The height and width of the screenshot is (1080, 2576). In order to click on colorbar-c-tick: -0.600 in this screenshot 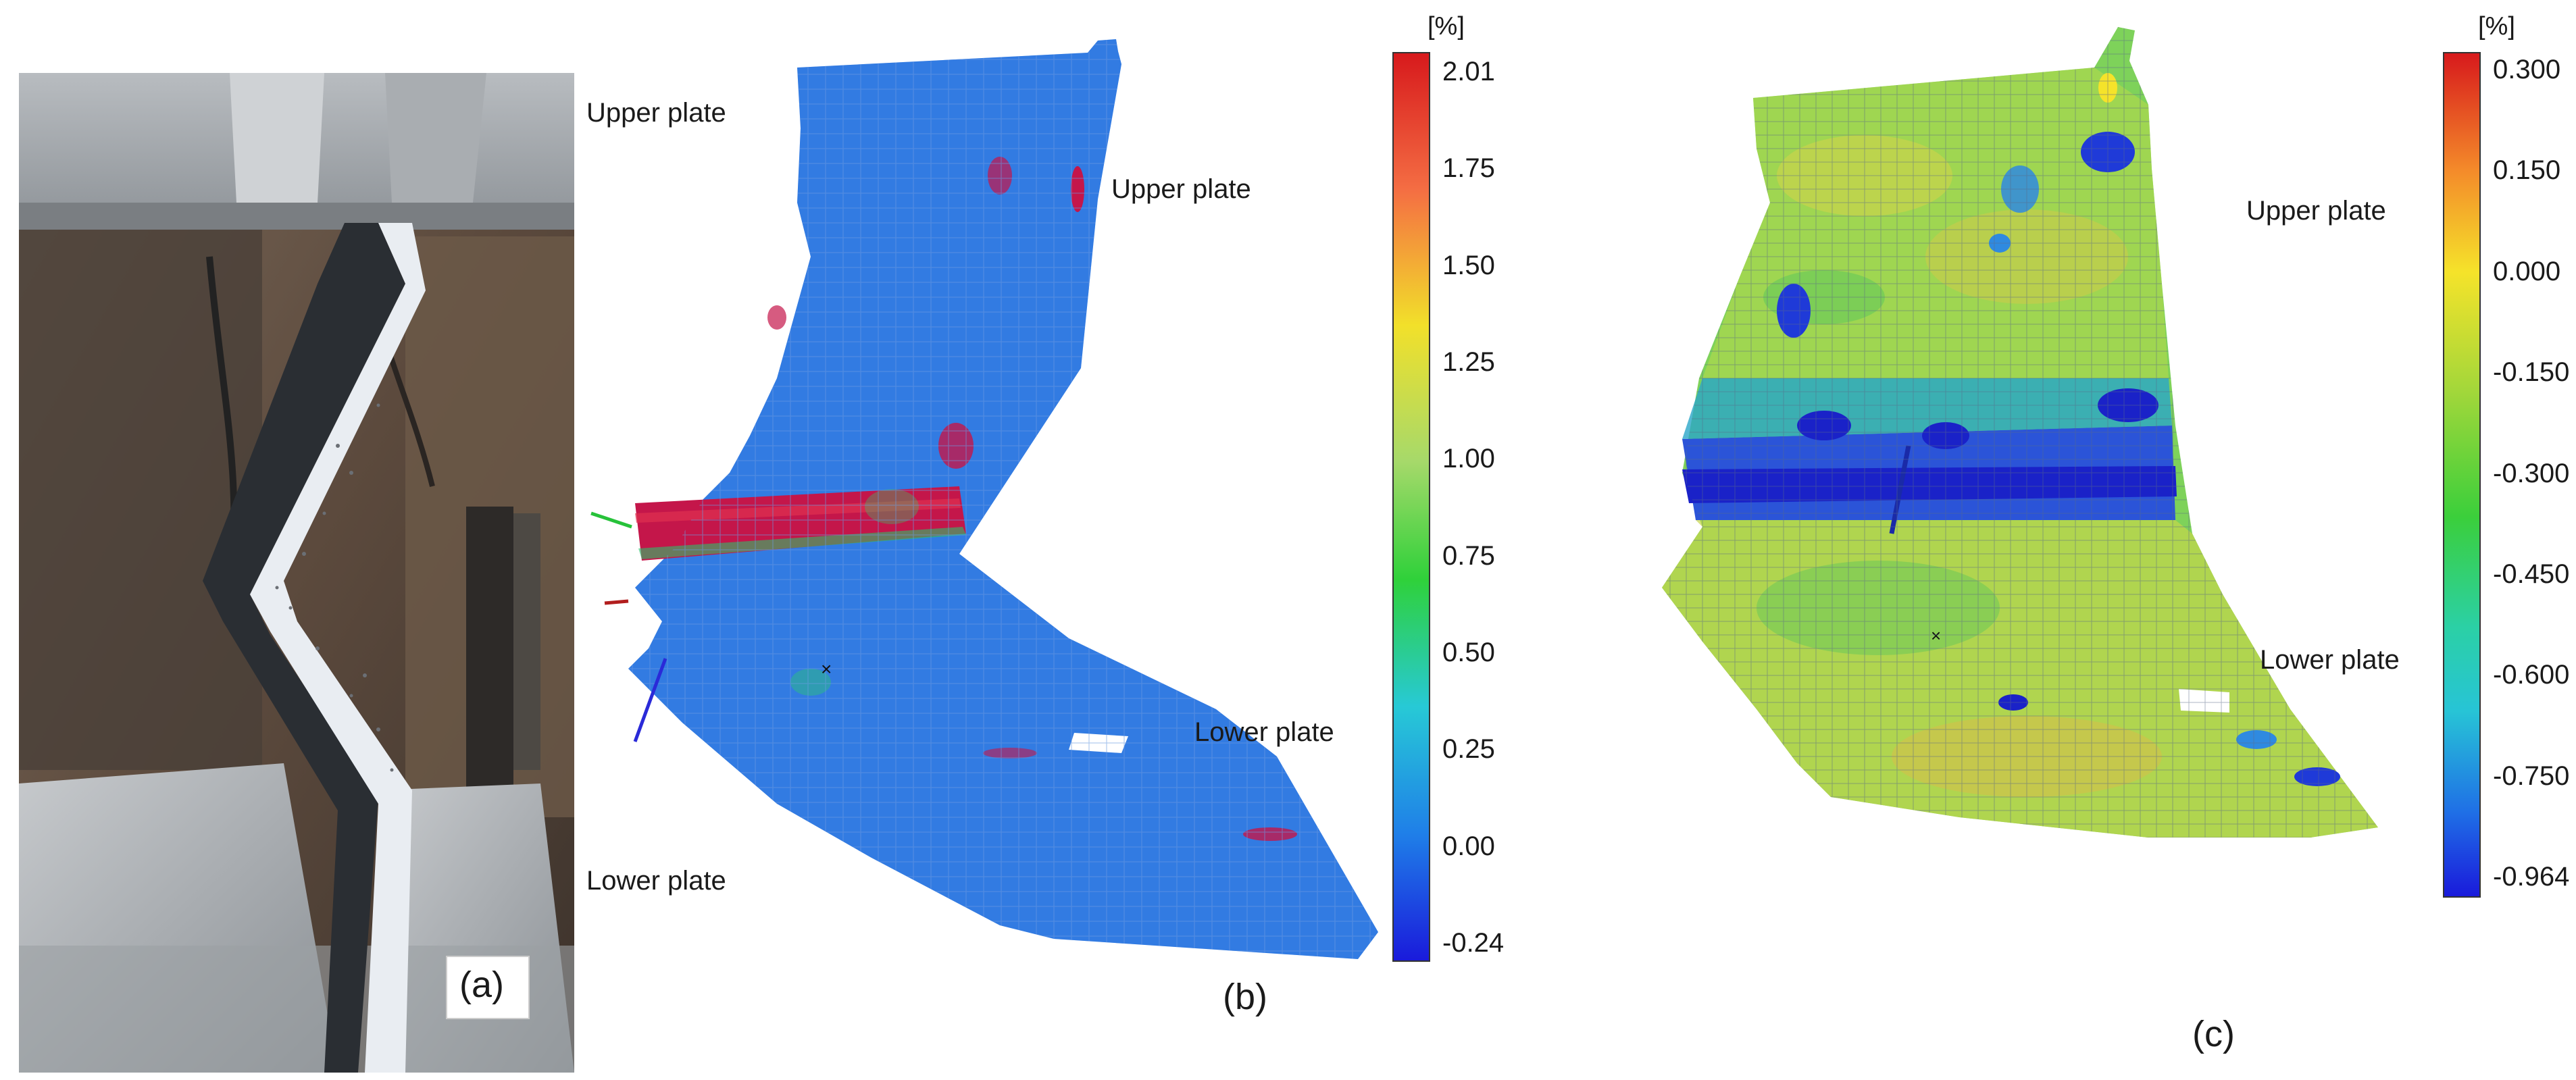, I will do `click(2531, 675)`.